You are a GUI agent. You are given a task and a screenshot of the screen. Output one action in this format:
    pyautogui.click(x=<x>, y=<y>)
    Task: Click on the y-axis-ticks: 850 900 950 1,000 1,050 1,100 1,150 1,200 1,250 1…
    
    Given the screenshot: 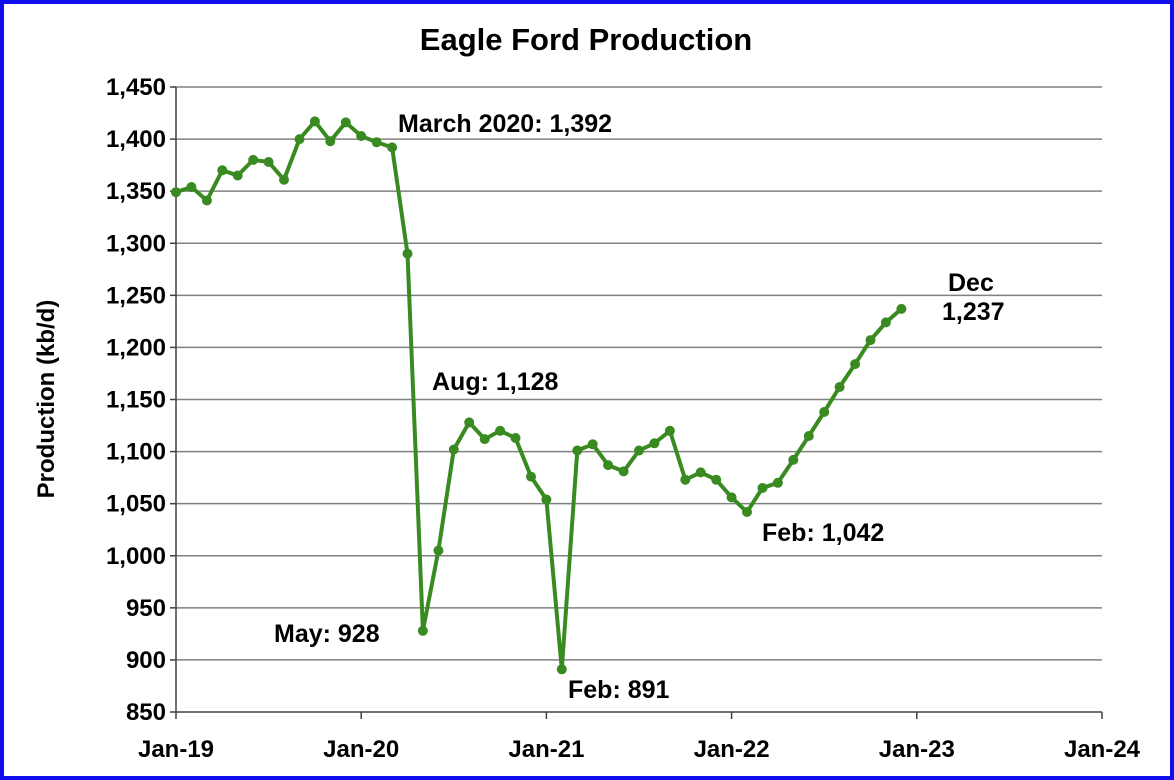 What is the action you would take?
    pyautogui.click(x=141, y=400)
    